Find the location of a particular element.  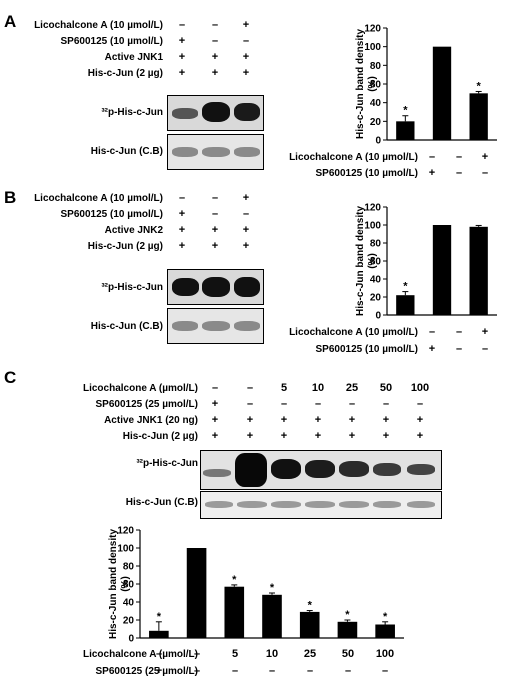

condition-sign: 50 is located at coordinates (386, 388).